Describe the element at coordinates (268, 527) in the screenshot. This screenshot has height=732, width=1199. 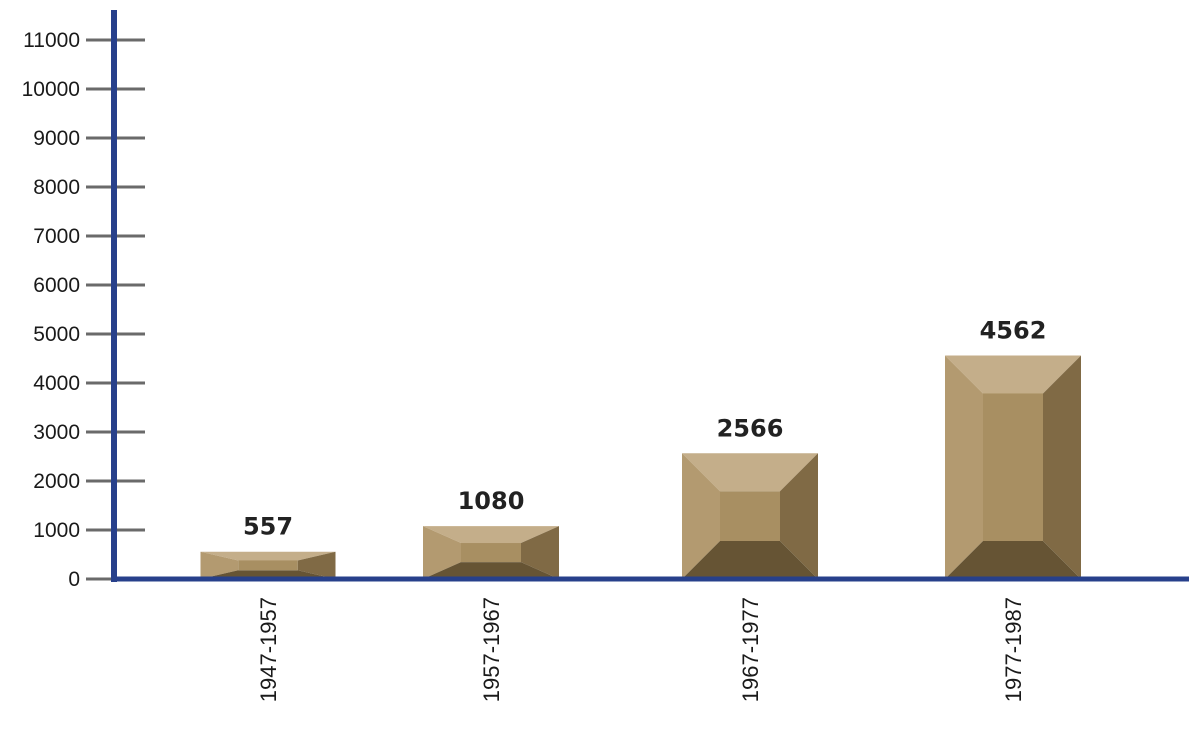
I see `bar-value-label: 557` at that location.